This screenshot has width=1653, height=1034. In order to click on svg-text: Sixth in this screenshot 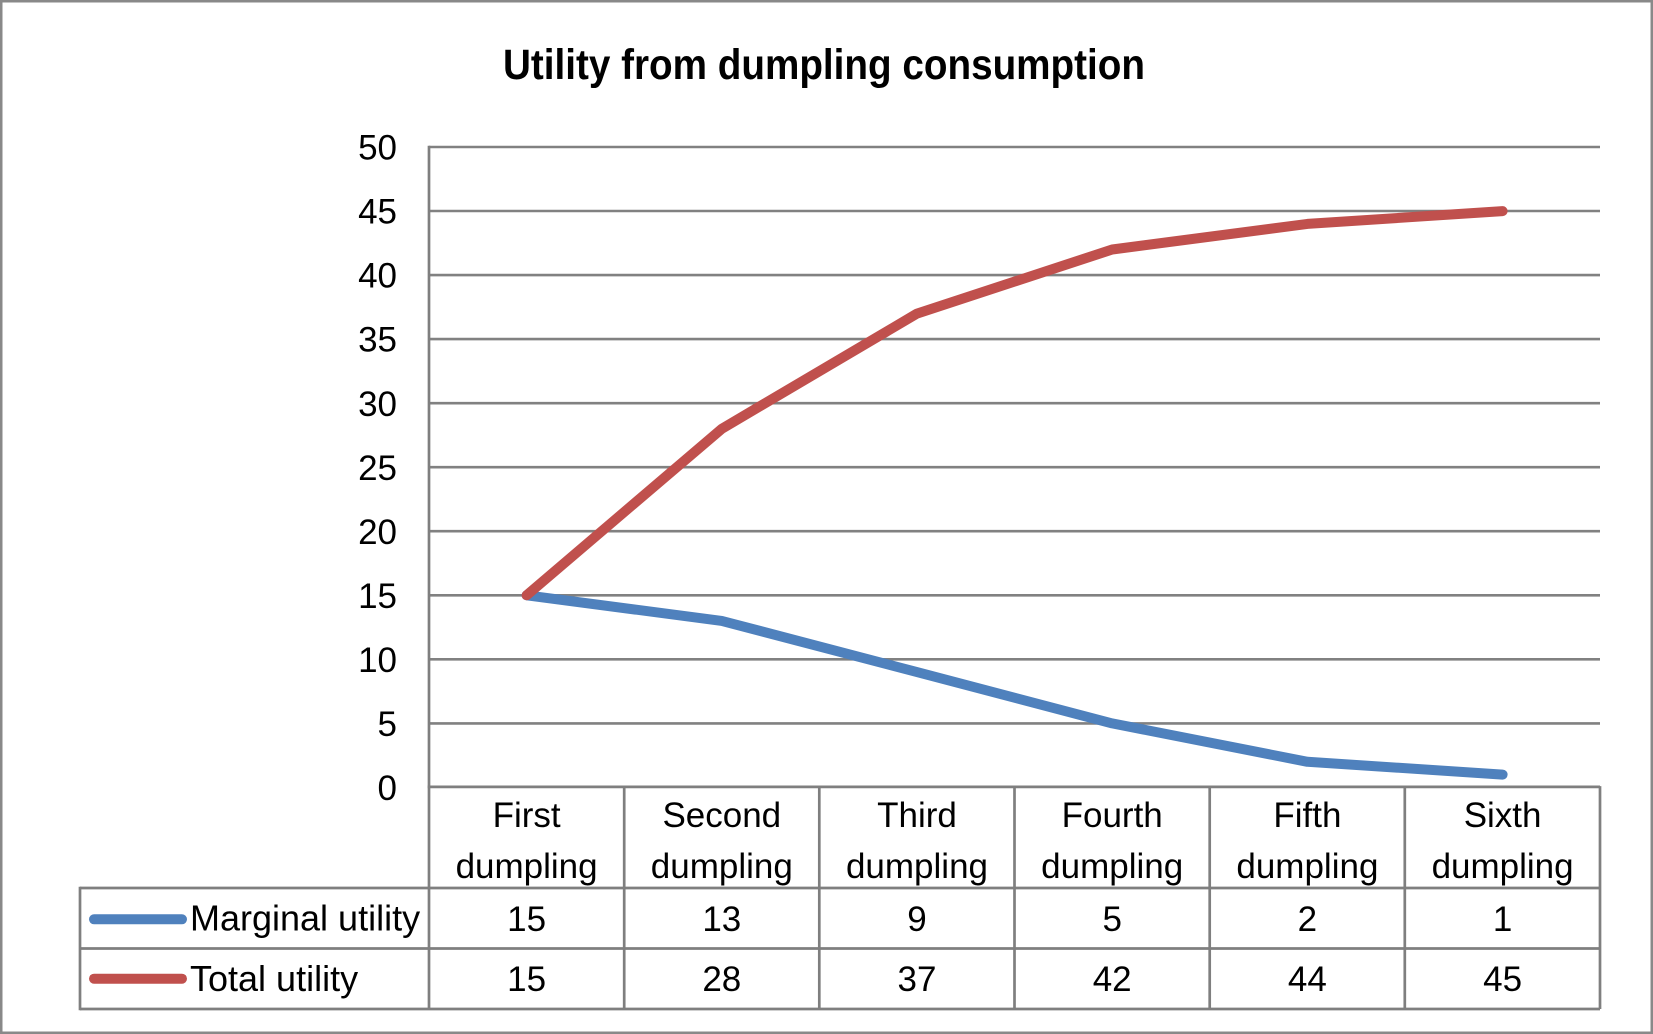, I will do `click(1503, 815)`.